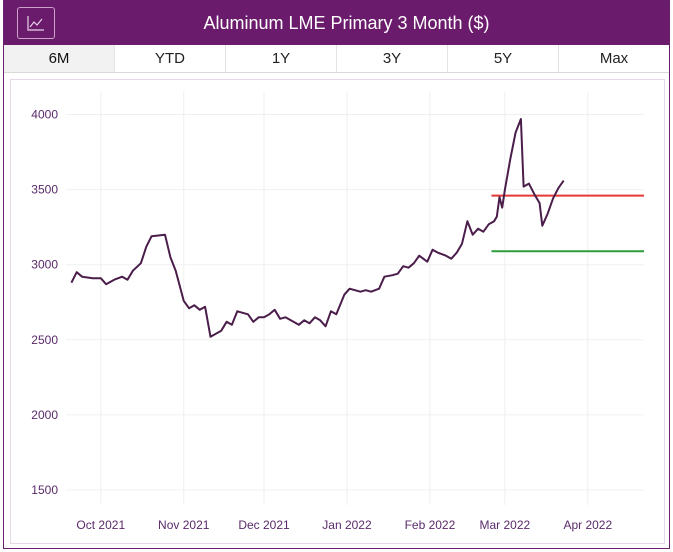 Image resolution: width=673 pixels, height=552 pixels. I want to click on title-bar: Aluminum LME Primary 3 Month ($), so click(336, 23).